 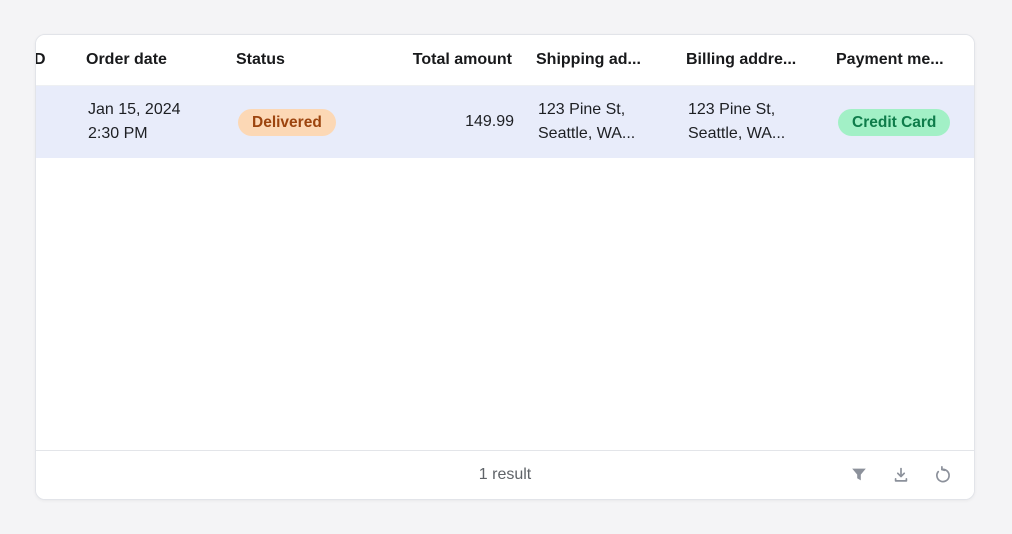 I want to click on column-header-status: Status, so click(x=260, y=59).